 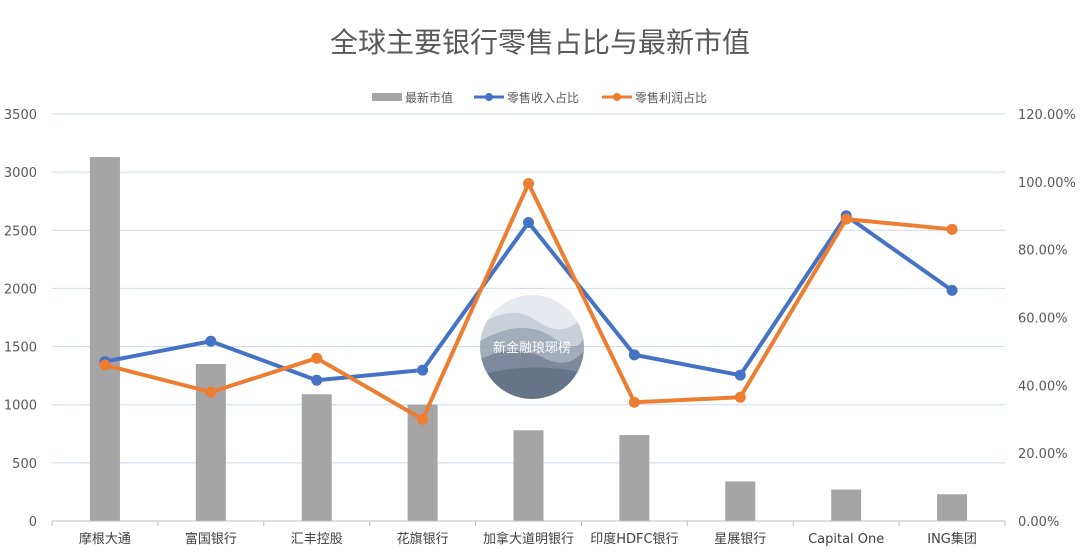 I want to click on x-tick-label: 星展银行, so click(x=740, y=539).